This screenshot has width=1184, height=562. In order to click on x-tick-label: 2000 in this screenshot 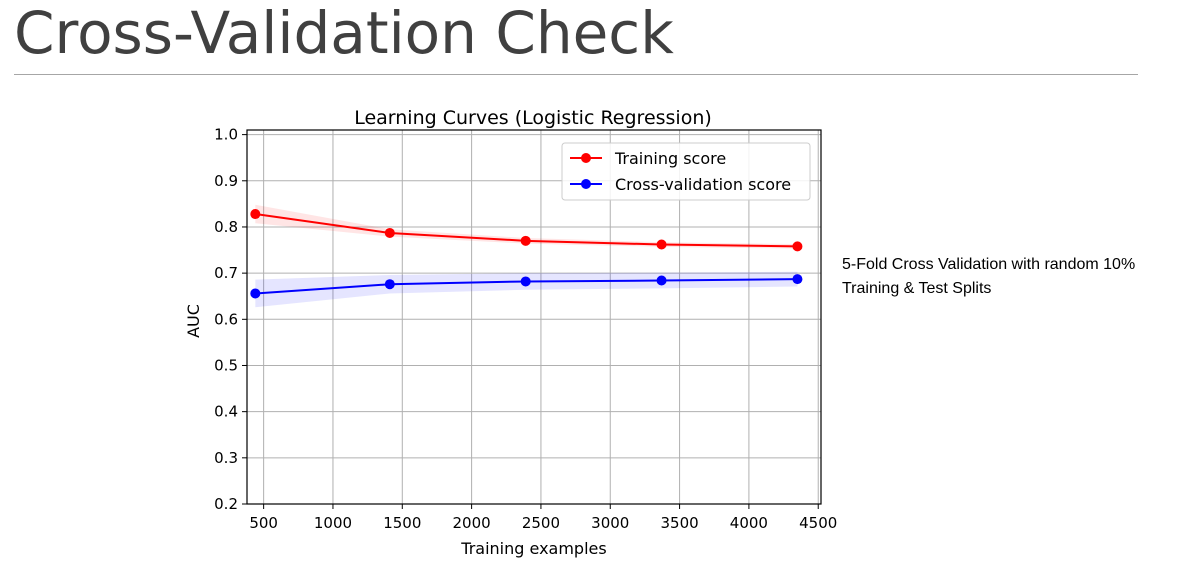, I will do `click(472, 523)`.